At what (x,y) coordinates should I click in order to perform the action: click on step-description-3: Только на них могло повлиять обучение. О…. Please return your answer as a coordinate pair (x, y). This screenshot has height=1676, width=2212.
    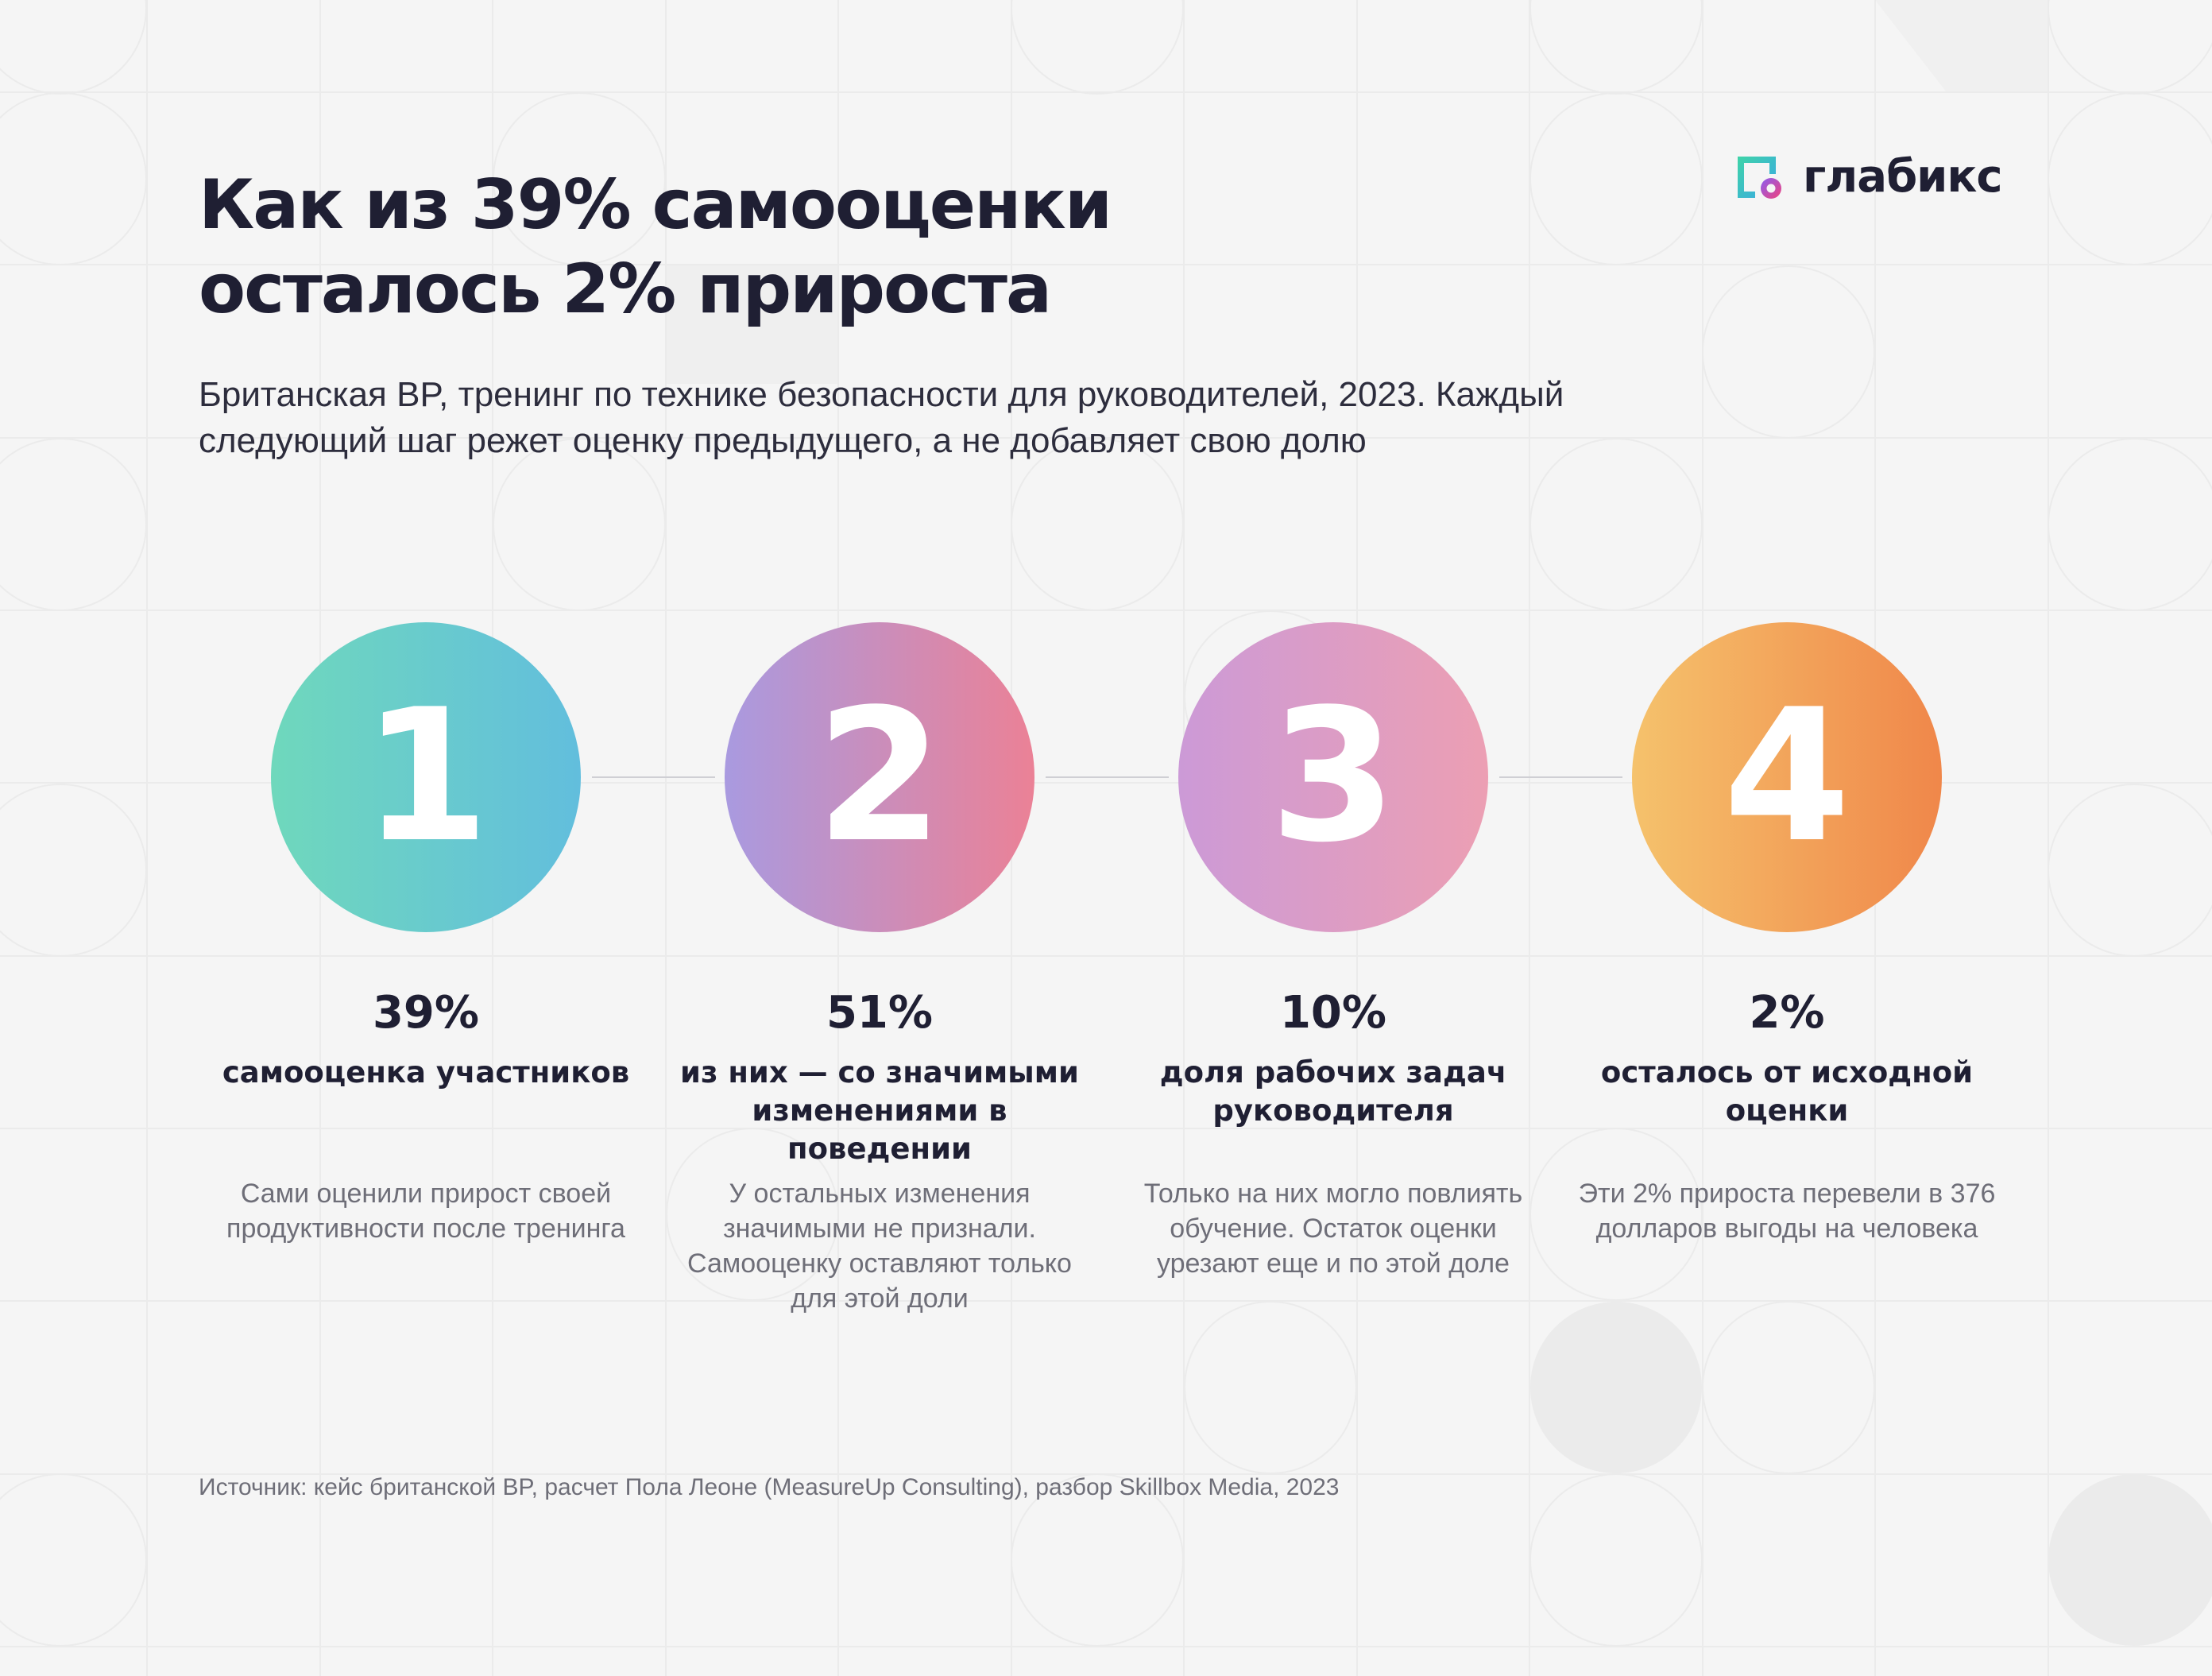
    Looking at the image, I should click on (1333, 1229).